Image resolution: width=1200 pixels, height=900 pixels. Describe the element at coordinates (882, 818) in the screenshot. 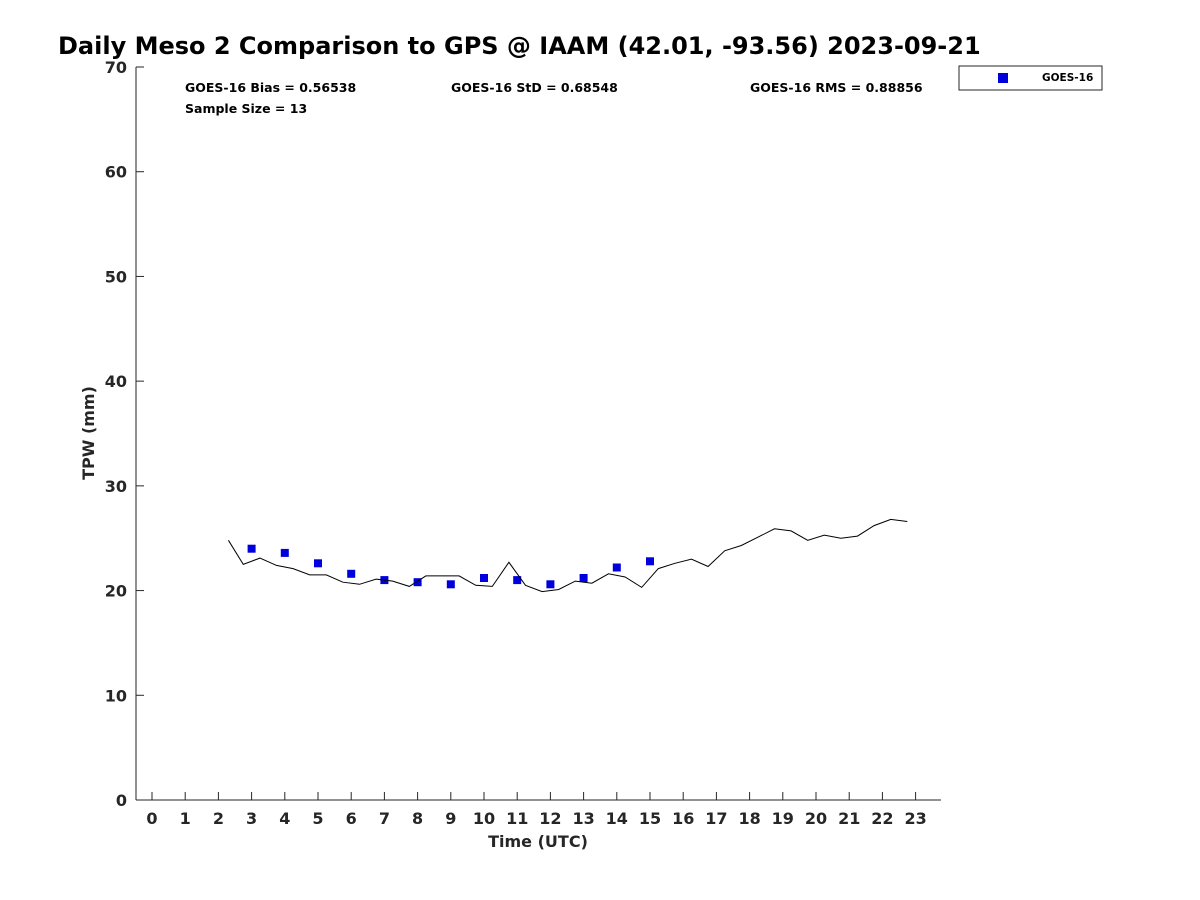

I see `x-tick-label: 22` at that location.